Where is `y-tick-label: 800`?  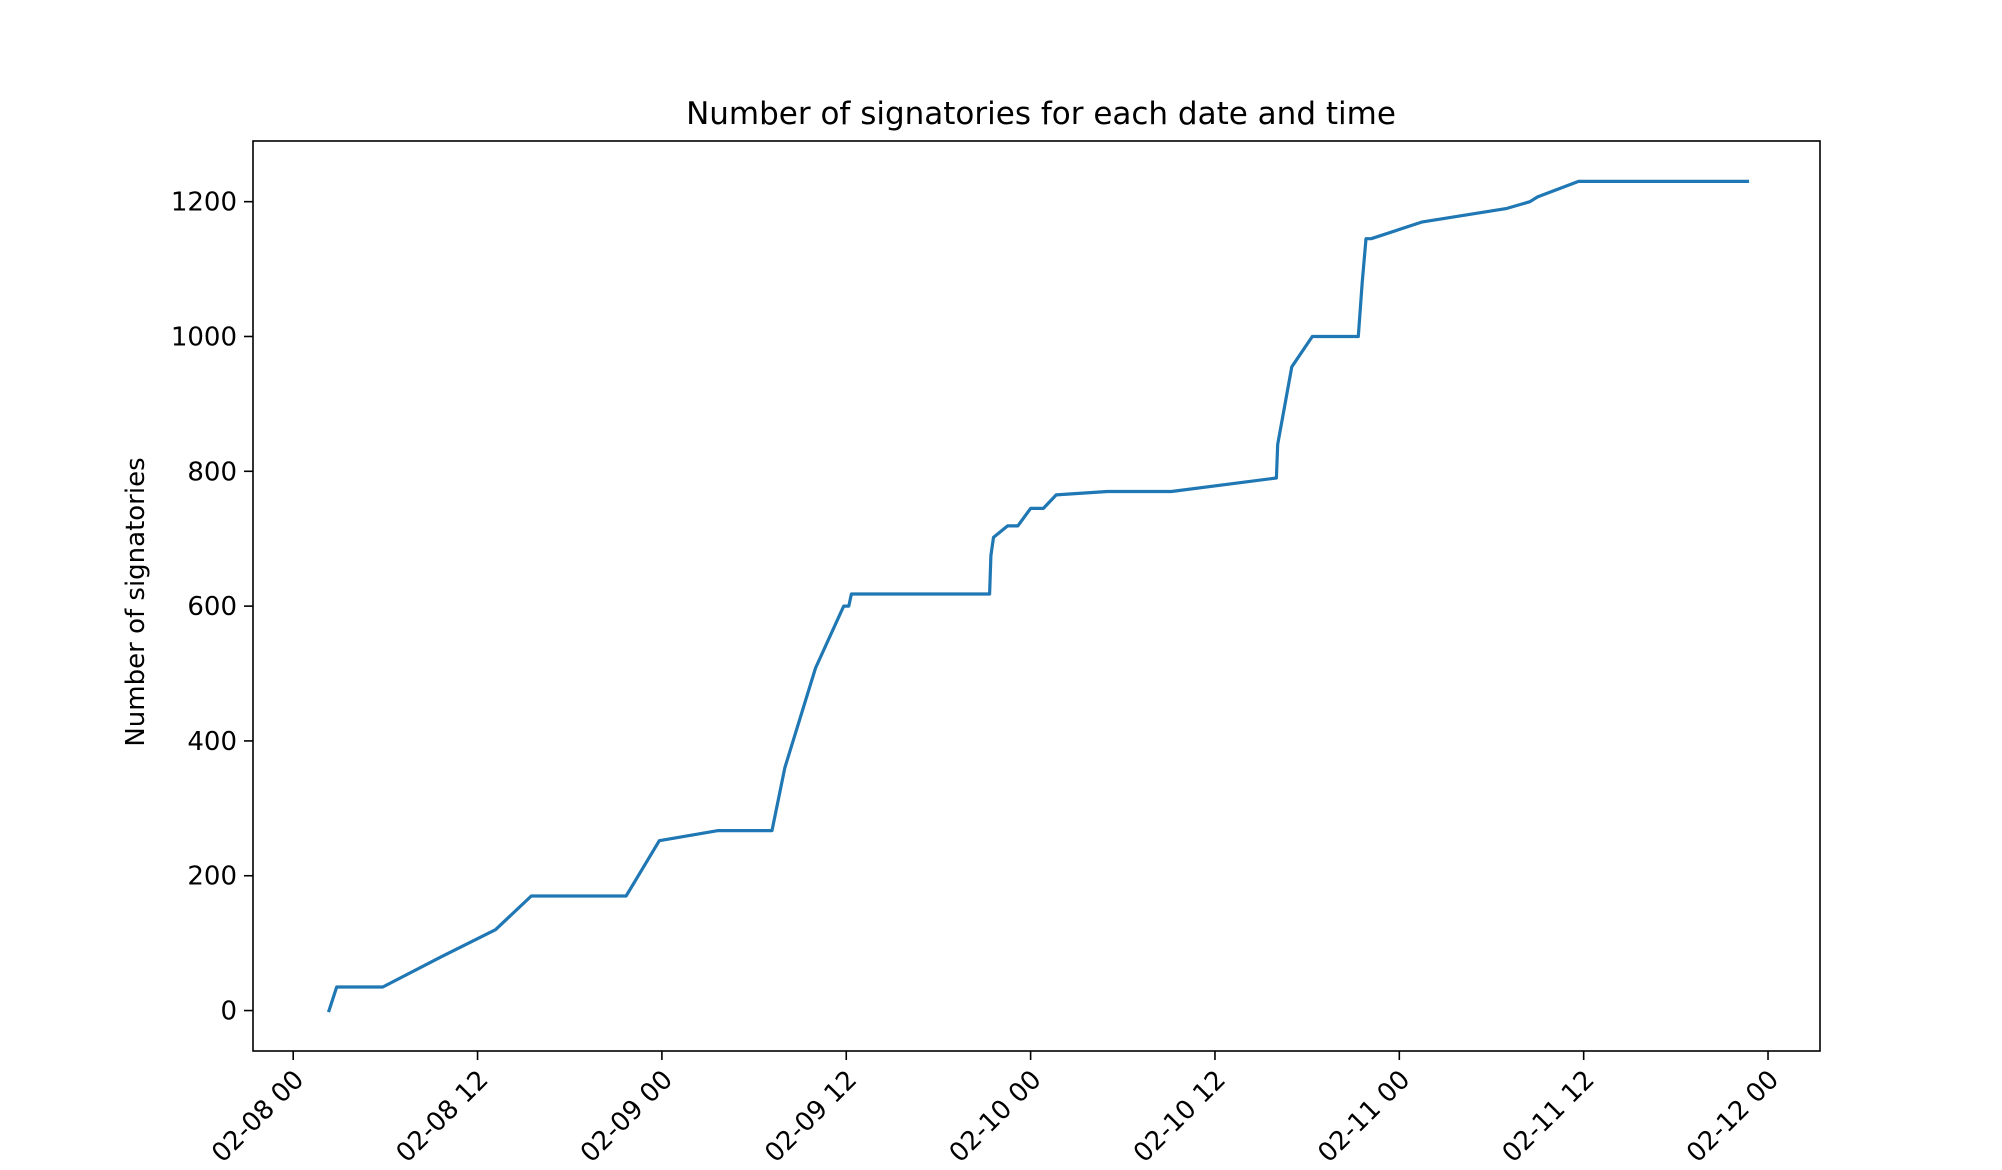 y-tick-label: 800 is located at coordinates (212, 472).